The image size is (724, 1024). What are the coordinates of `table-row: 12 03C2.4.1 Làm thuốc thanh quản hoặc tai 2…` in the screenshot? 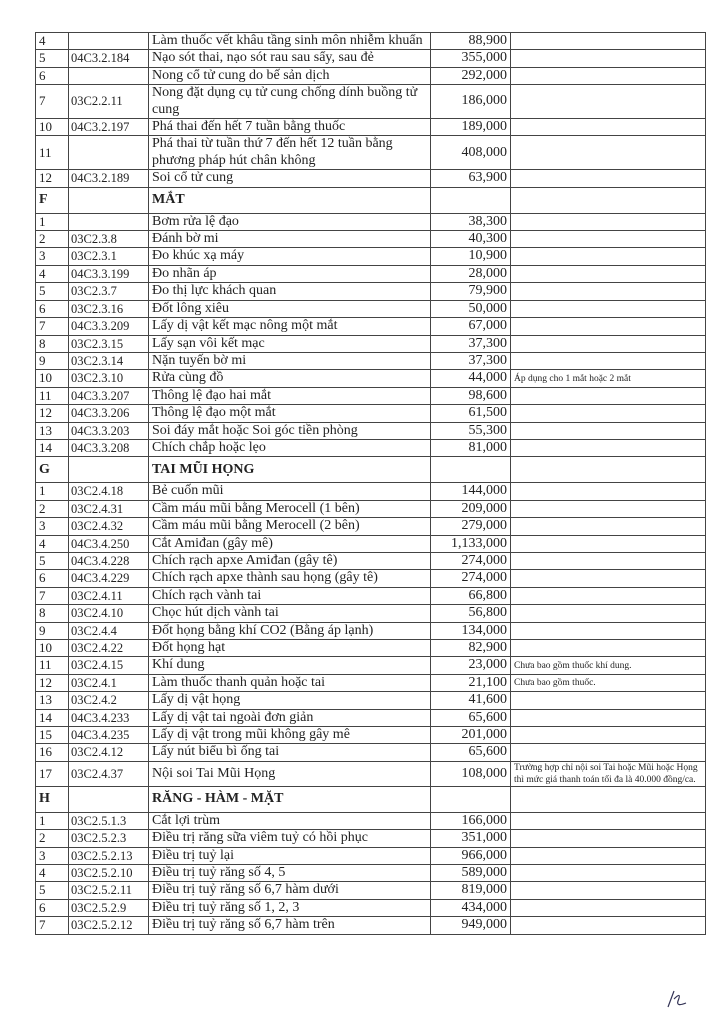 It's located at (370, 683).